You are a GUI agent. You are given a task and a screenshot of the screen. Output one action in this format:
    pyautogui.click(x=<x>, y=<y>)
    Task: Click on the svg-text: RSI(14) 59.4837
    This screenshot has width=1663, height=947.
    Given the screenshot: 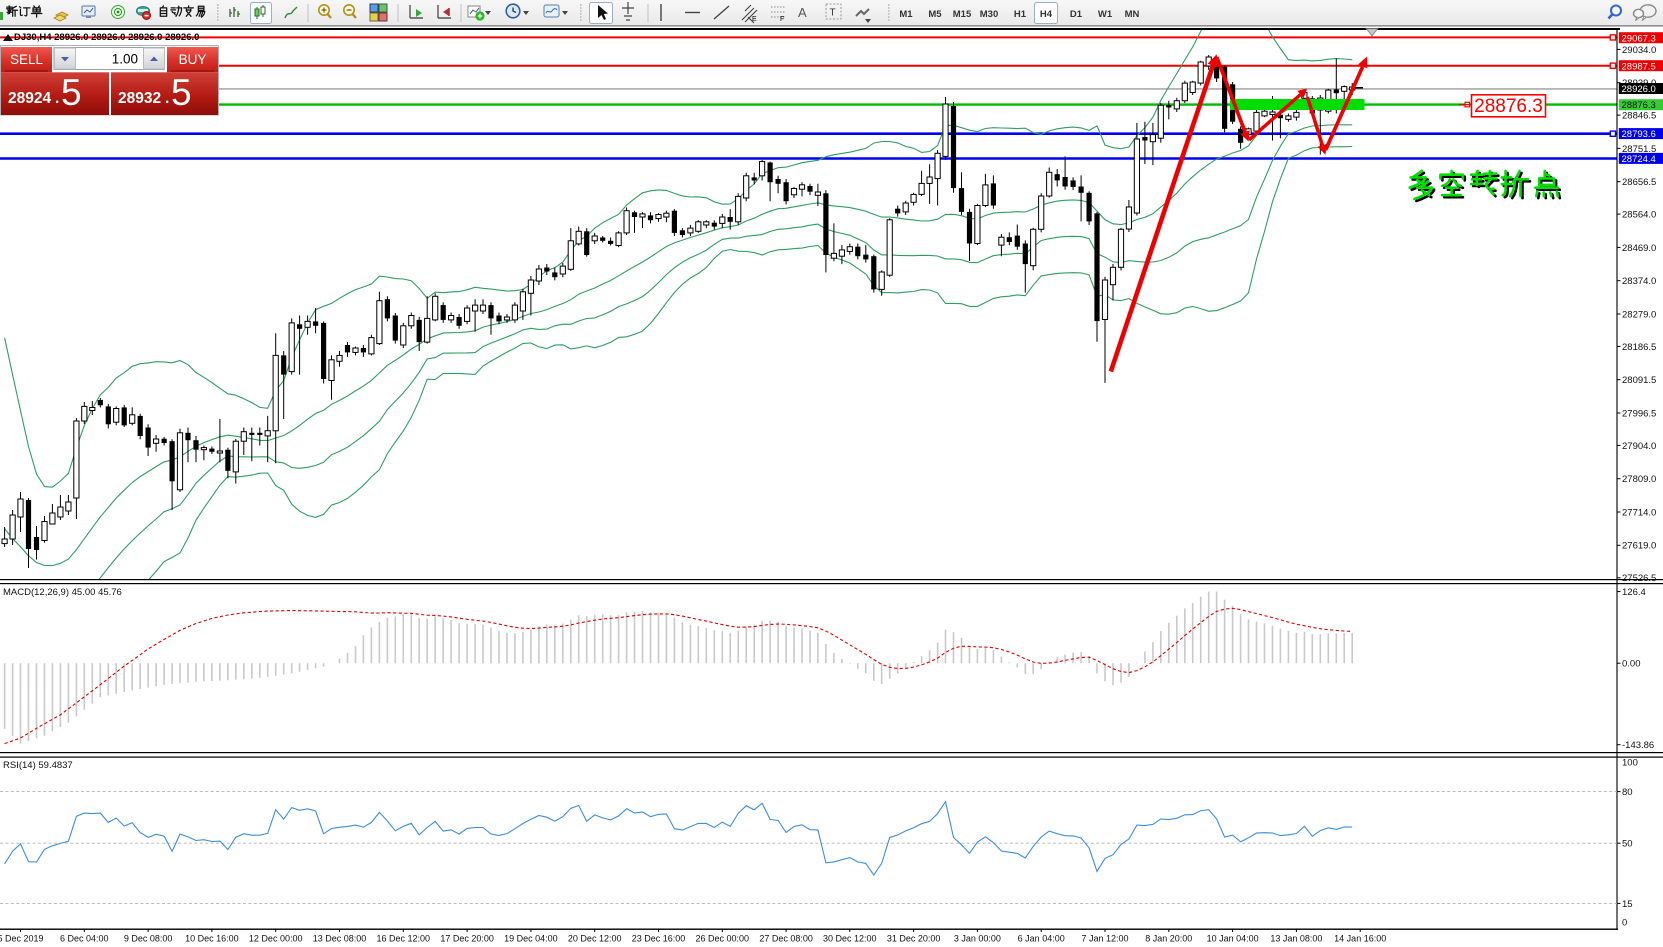 What is the action you would take?
    pyautogui.click(x=38, y=765)
    